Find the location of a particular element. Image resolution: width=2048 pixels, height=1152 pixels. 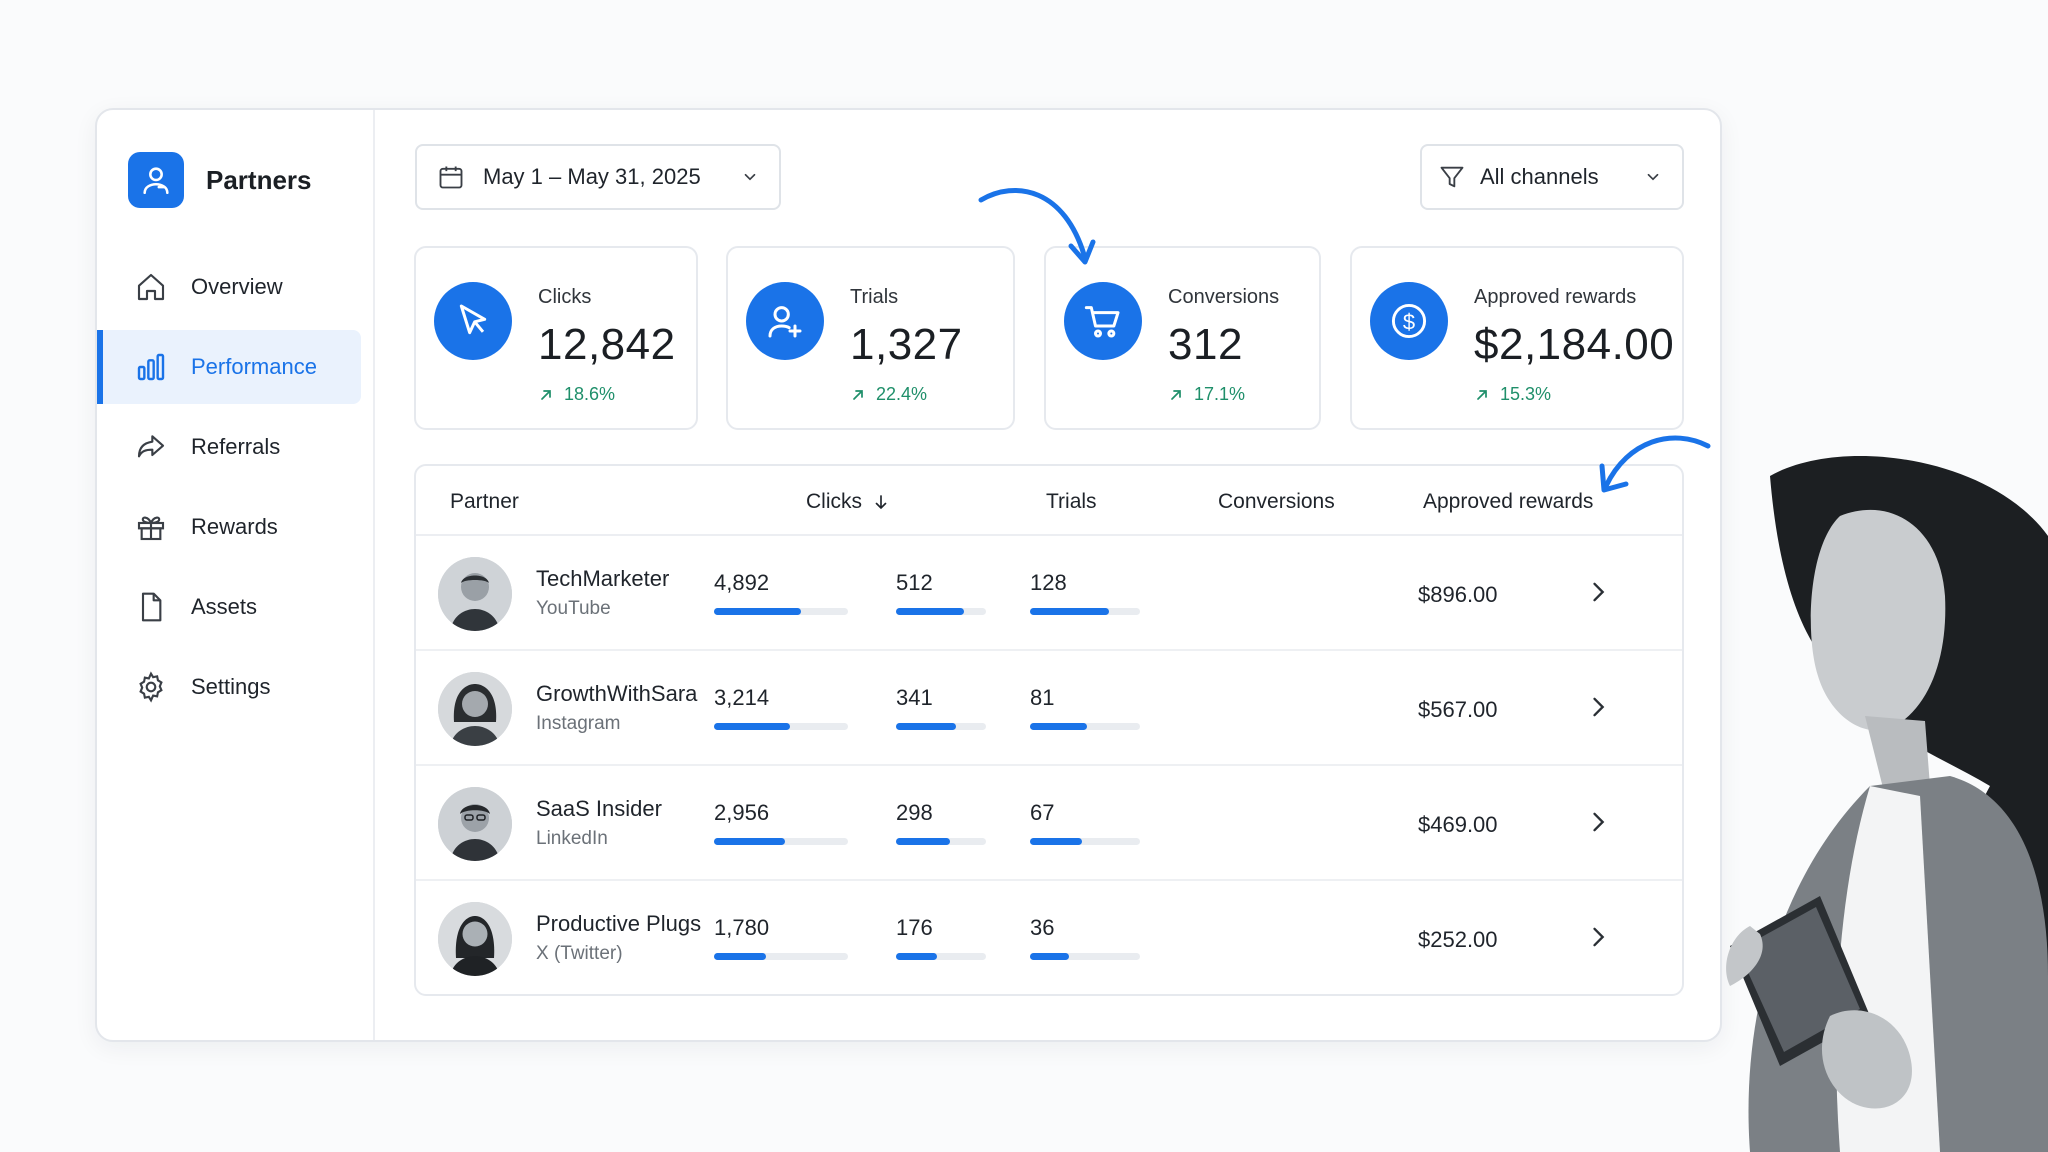

sidebar-item-performance: Performance is located at coordinates (229, 367).